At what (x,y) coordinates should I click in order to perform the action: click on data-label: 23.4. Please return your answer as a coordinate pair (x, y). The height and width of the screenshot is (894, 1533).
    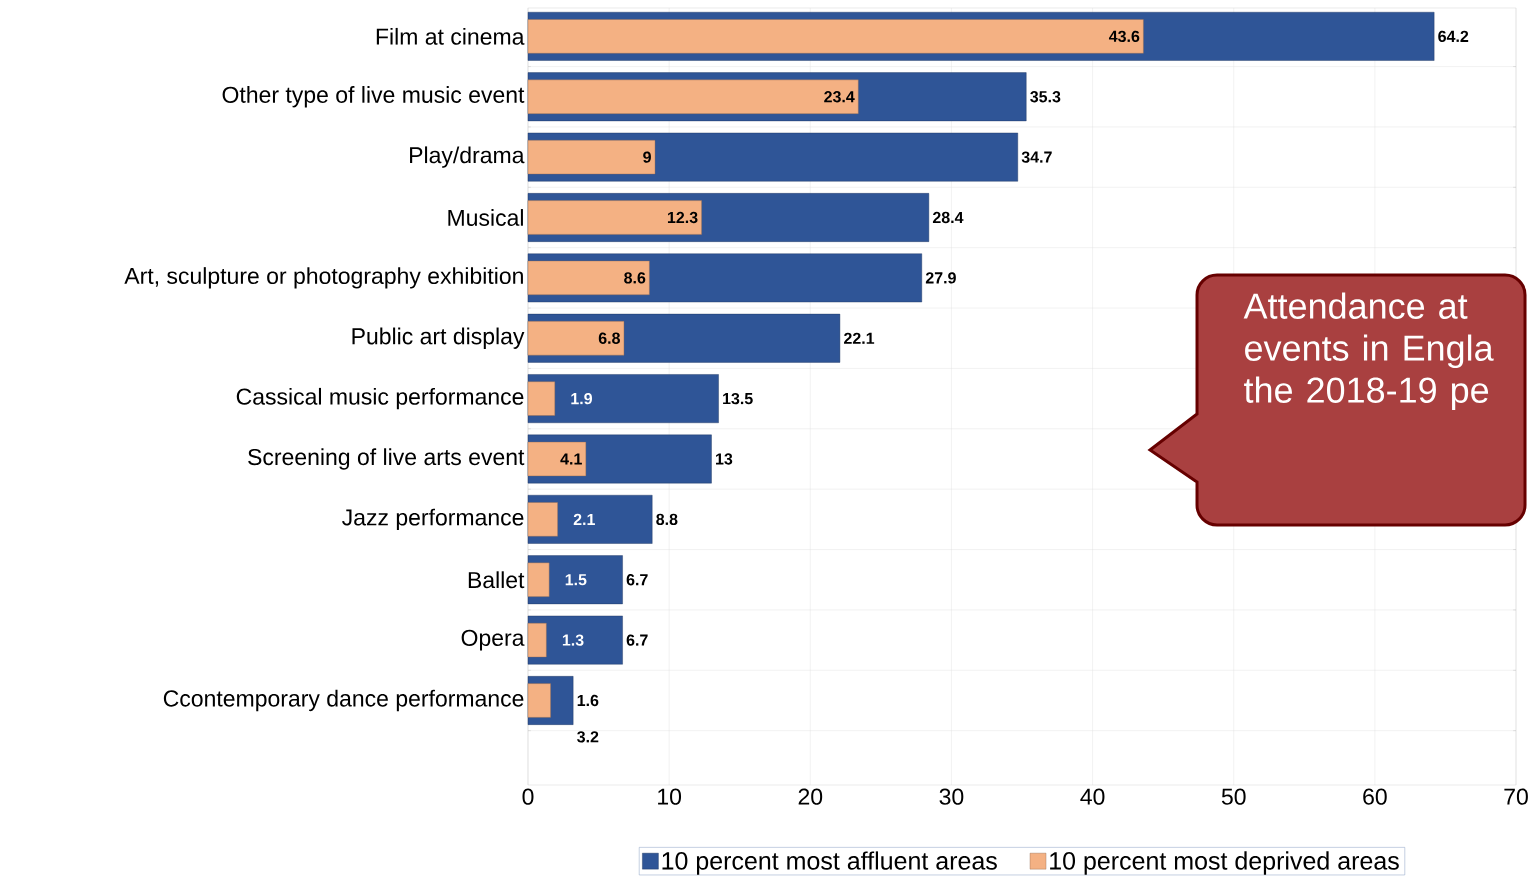
    Looking at the image, I should click on (839, 97).